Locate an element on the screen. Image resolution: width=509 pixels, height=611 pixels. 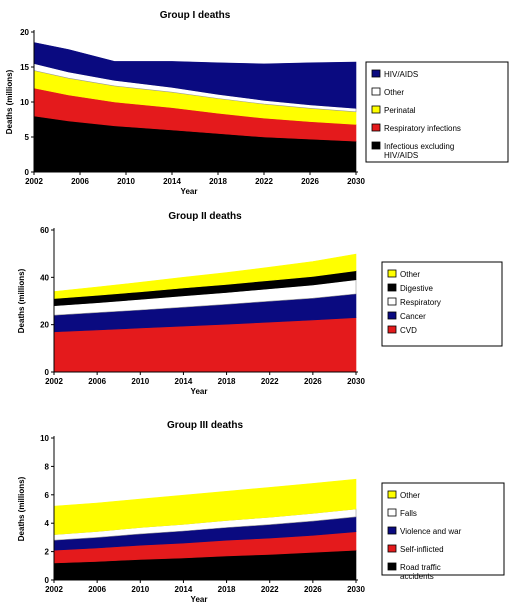
legend-label-line: Self-inflicted is located at coordinates (422, 549).